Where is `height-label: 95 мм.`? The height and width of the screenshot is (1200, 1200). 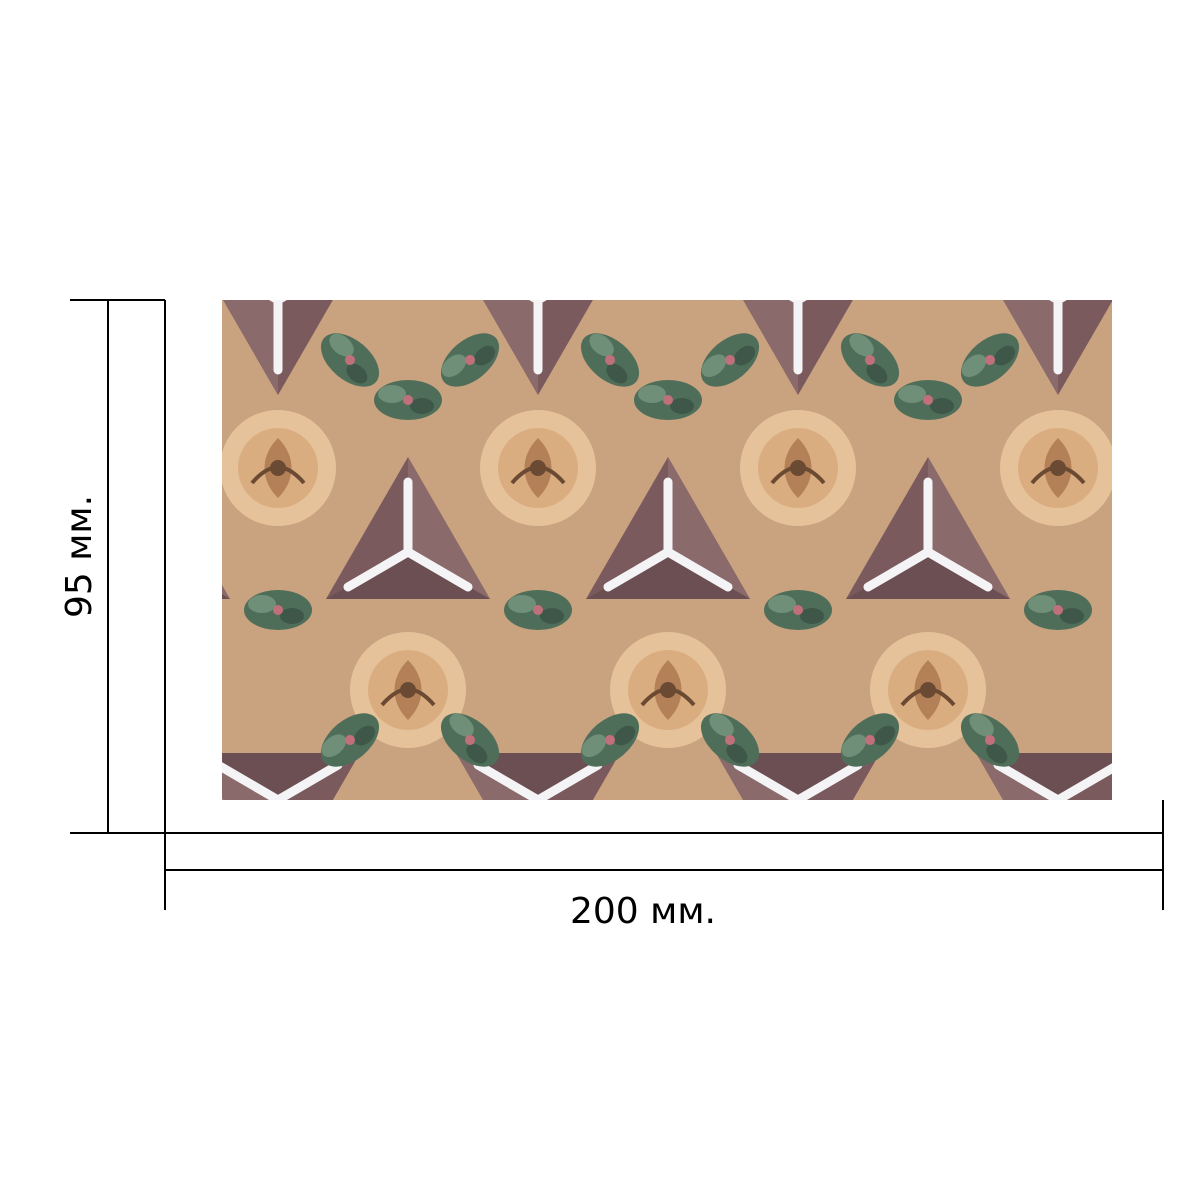
height-label: 95 мм. is located at coordinates (79, 556).